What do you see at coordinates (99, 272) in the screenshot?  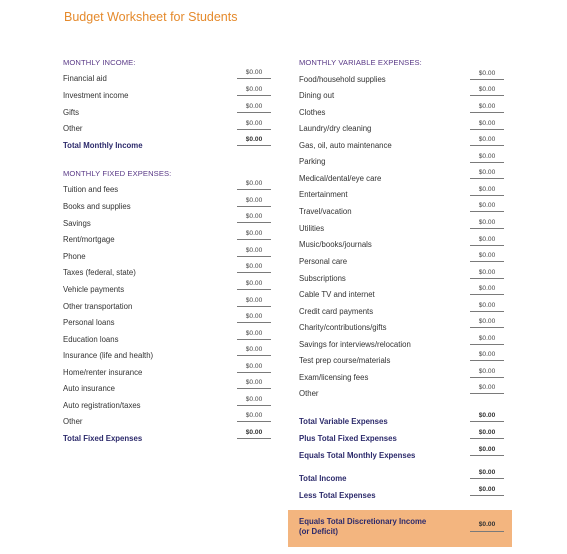 I see `fixed-label-taxes: Taxes (federal, state)` at bounding box center [99, 272].